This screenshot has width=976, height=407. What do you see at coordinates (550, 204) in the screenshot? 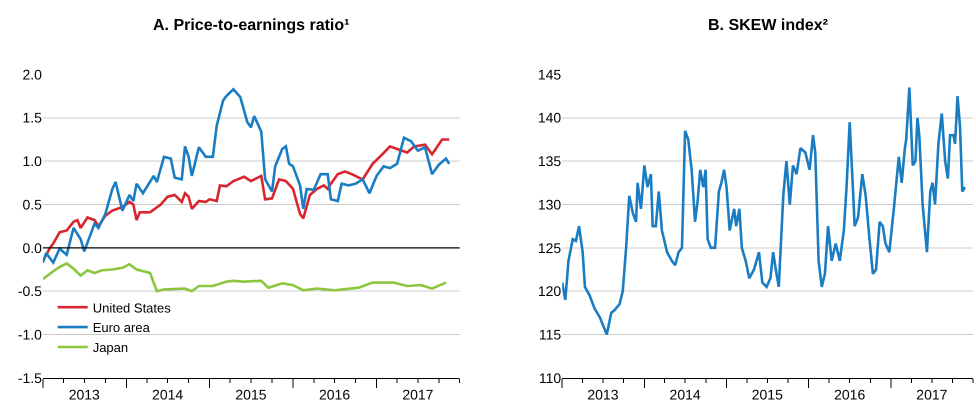
I see `y-tick-label: 130` at bounding box center [550, 204].